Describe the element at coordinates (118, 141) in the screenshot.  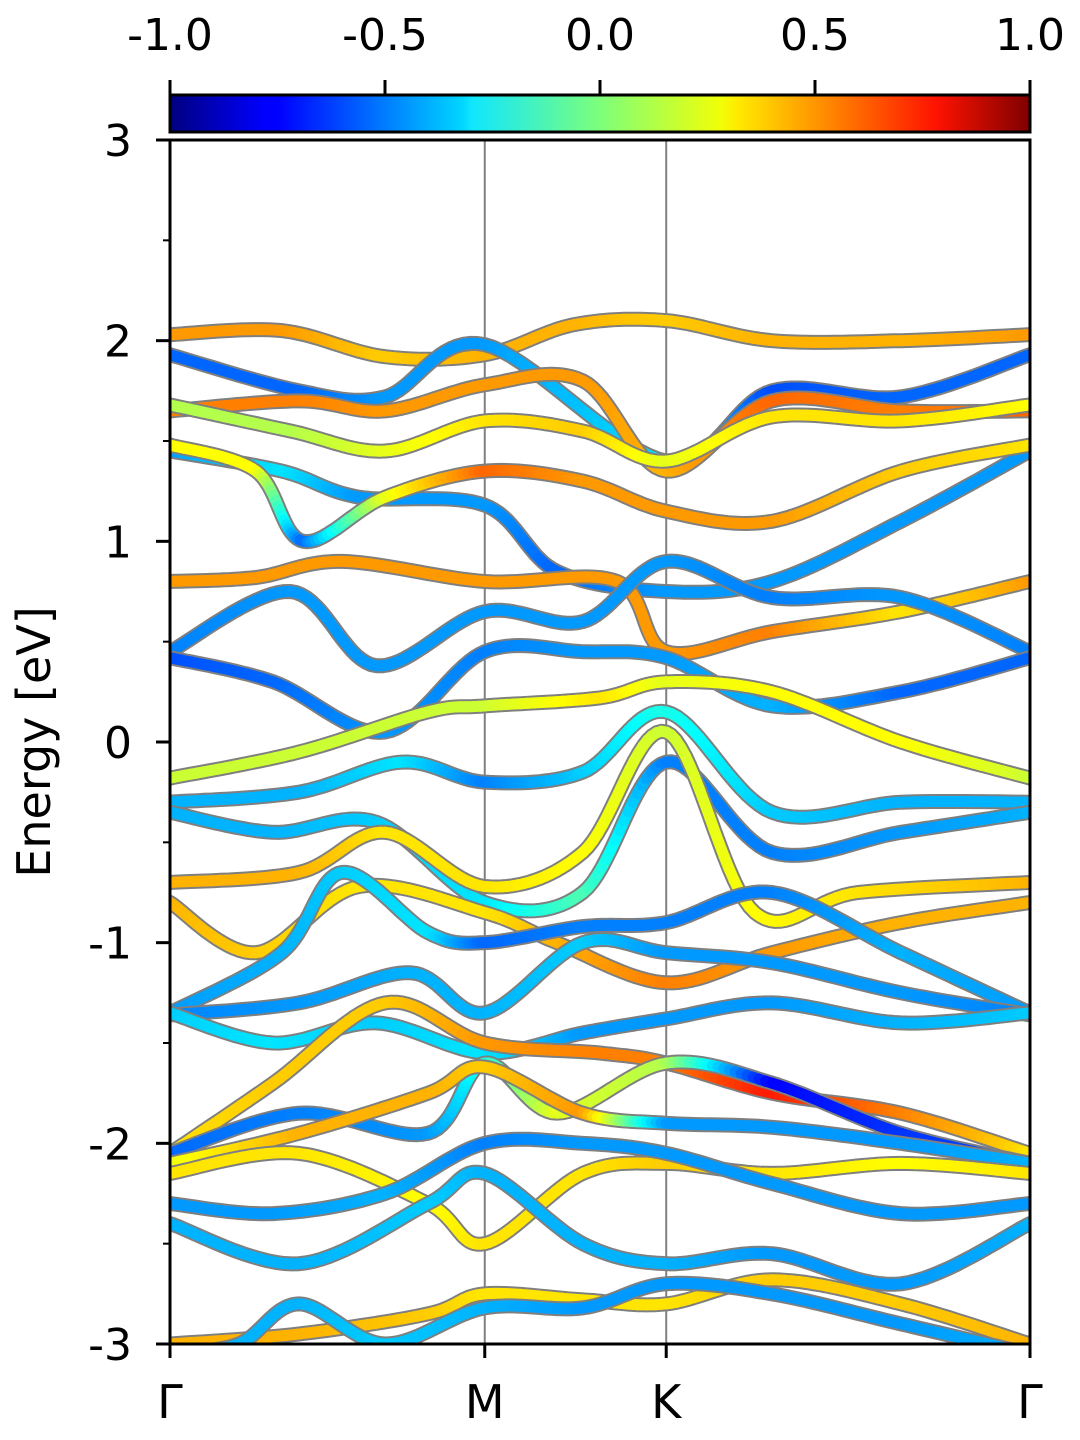
I see `y-tick-label: 3` at that location.